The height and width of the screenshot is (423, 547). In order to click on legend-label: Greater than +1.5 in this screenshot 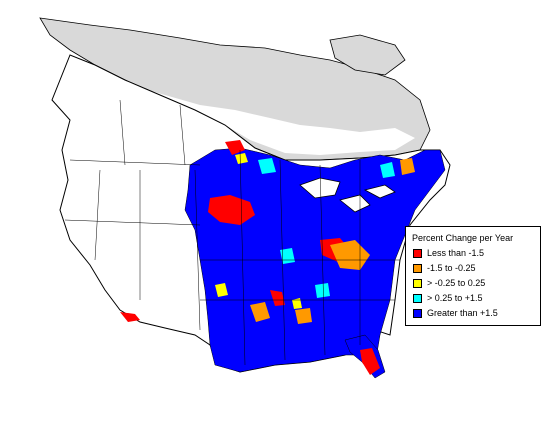, I will do `click(462, 313)`.